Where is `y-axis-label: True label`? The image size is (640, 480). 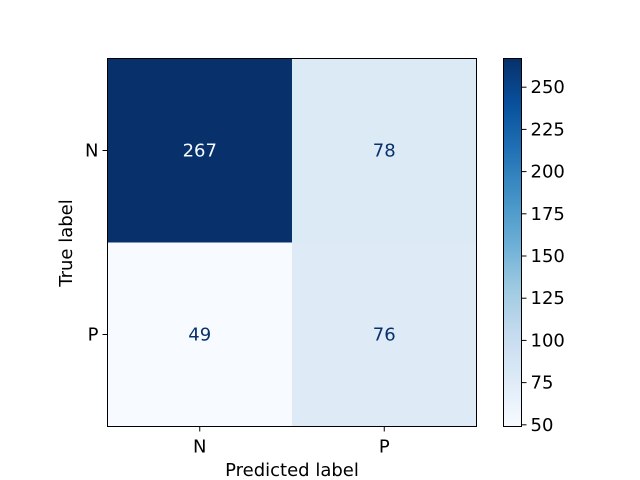 y-axis-label: True label is located at coordinates (66, 243).